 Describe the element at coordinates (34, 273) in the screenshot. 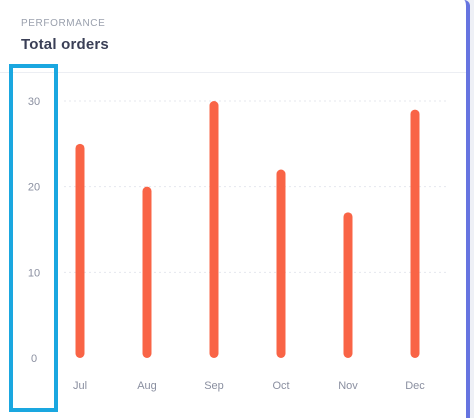

I see `y-tick-label-10: 10` at that location.